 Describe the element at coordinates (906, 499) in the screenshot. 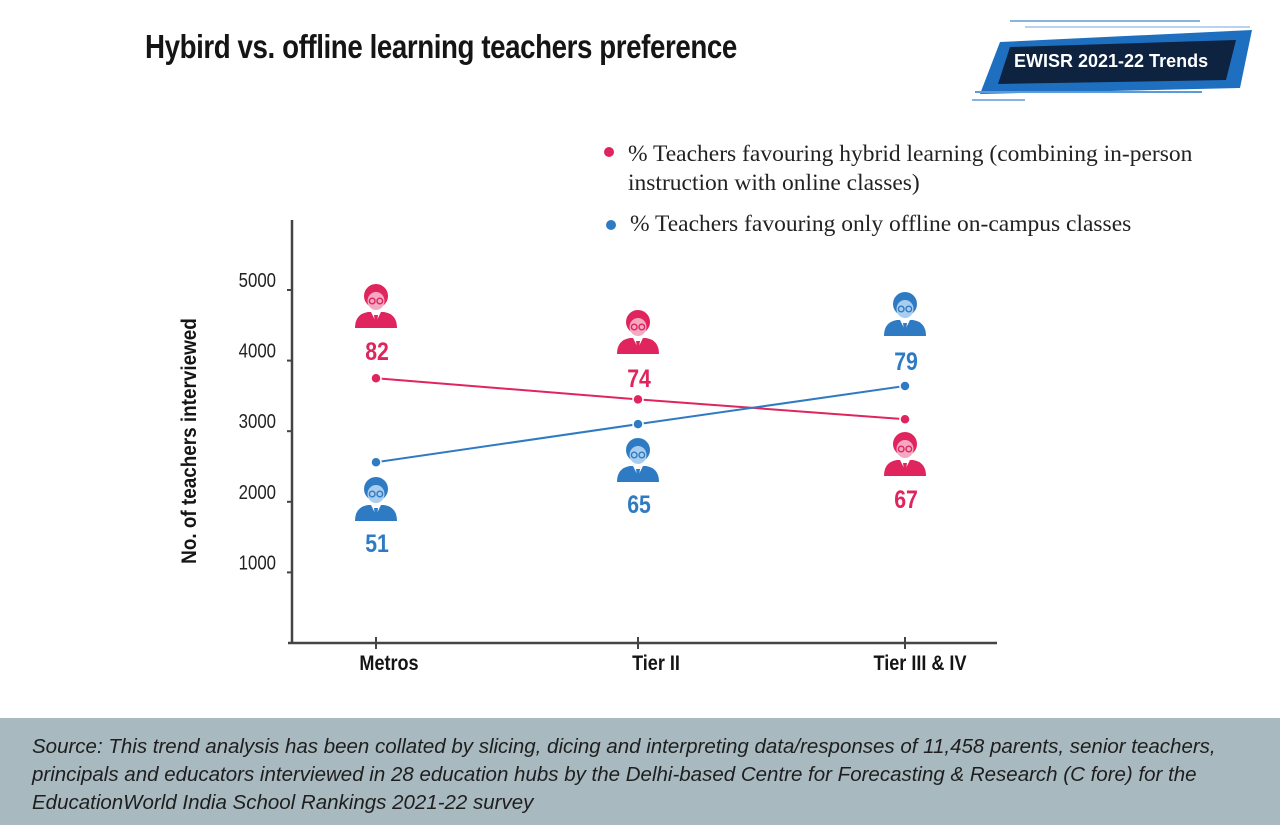

I see `data-label: 67` at that location.